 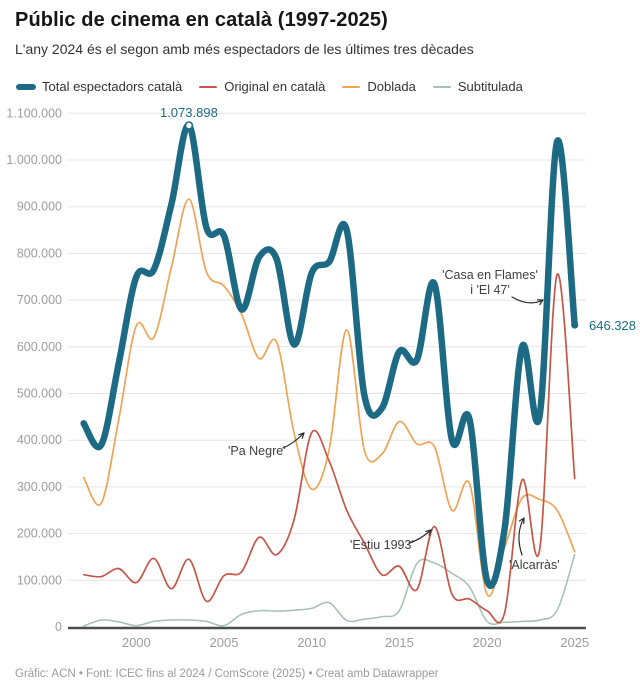 I want to click on data-point-marker-2025, so click(x=575, y=325).